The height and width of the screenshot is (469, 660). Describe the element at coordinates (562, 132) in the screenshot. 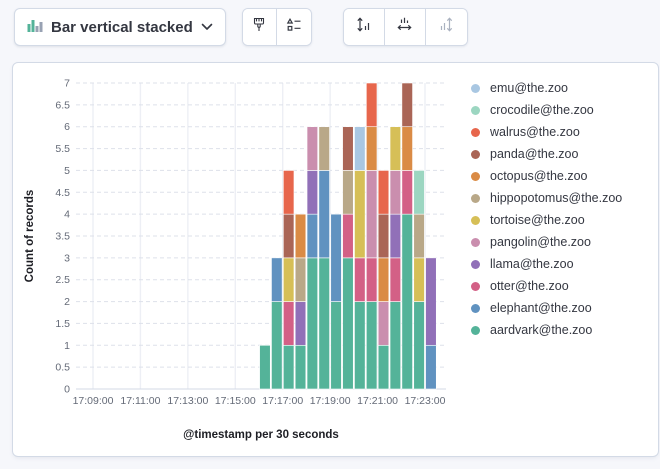

I see `legend-item: walrus@the.zoo` at that location.